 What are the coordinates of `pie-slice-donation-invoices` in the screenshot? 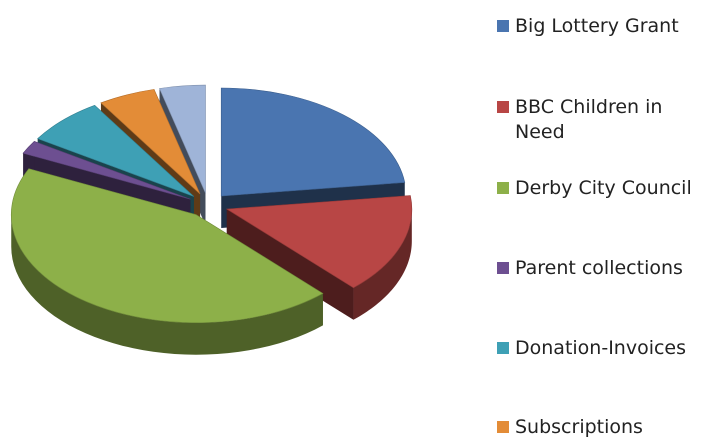 It's located at (116, 150).